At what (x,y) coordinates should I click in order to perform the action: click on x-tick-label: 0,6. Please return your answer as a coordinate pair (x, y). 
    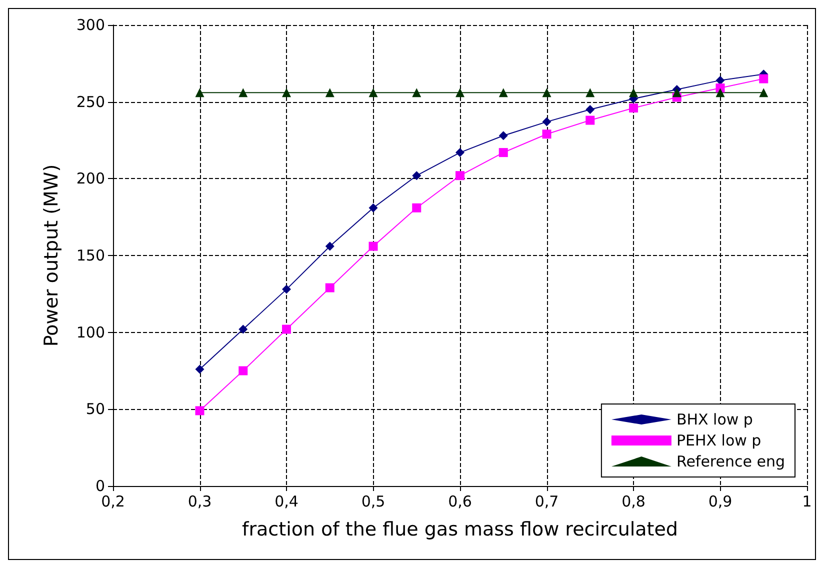
    Looking at the image, I should click on (460, 501).